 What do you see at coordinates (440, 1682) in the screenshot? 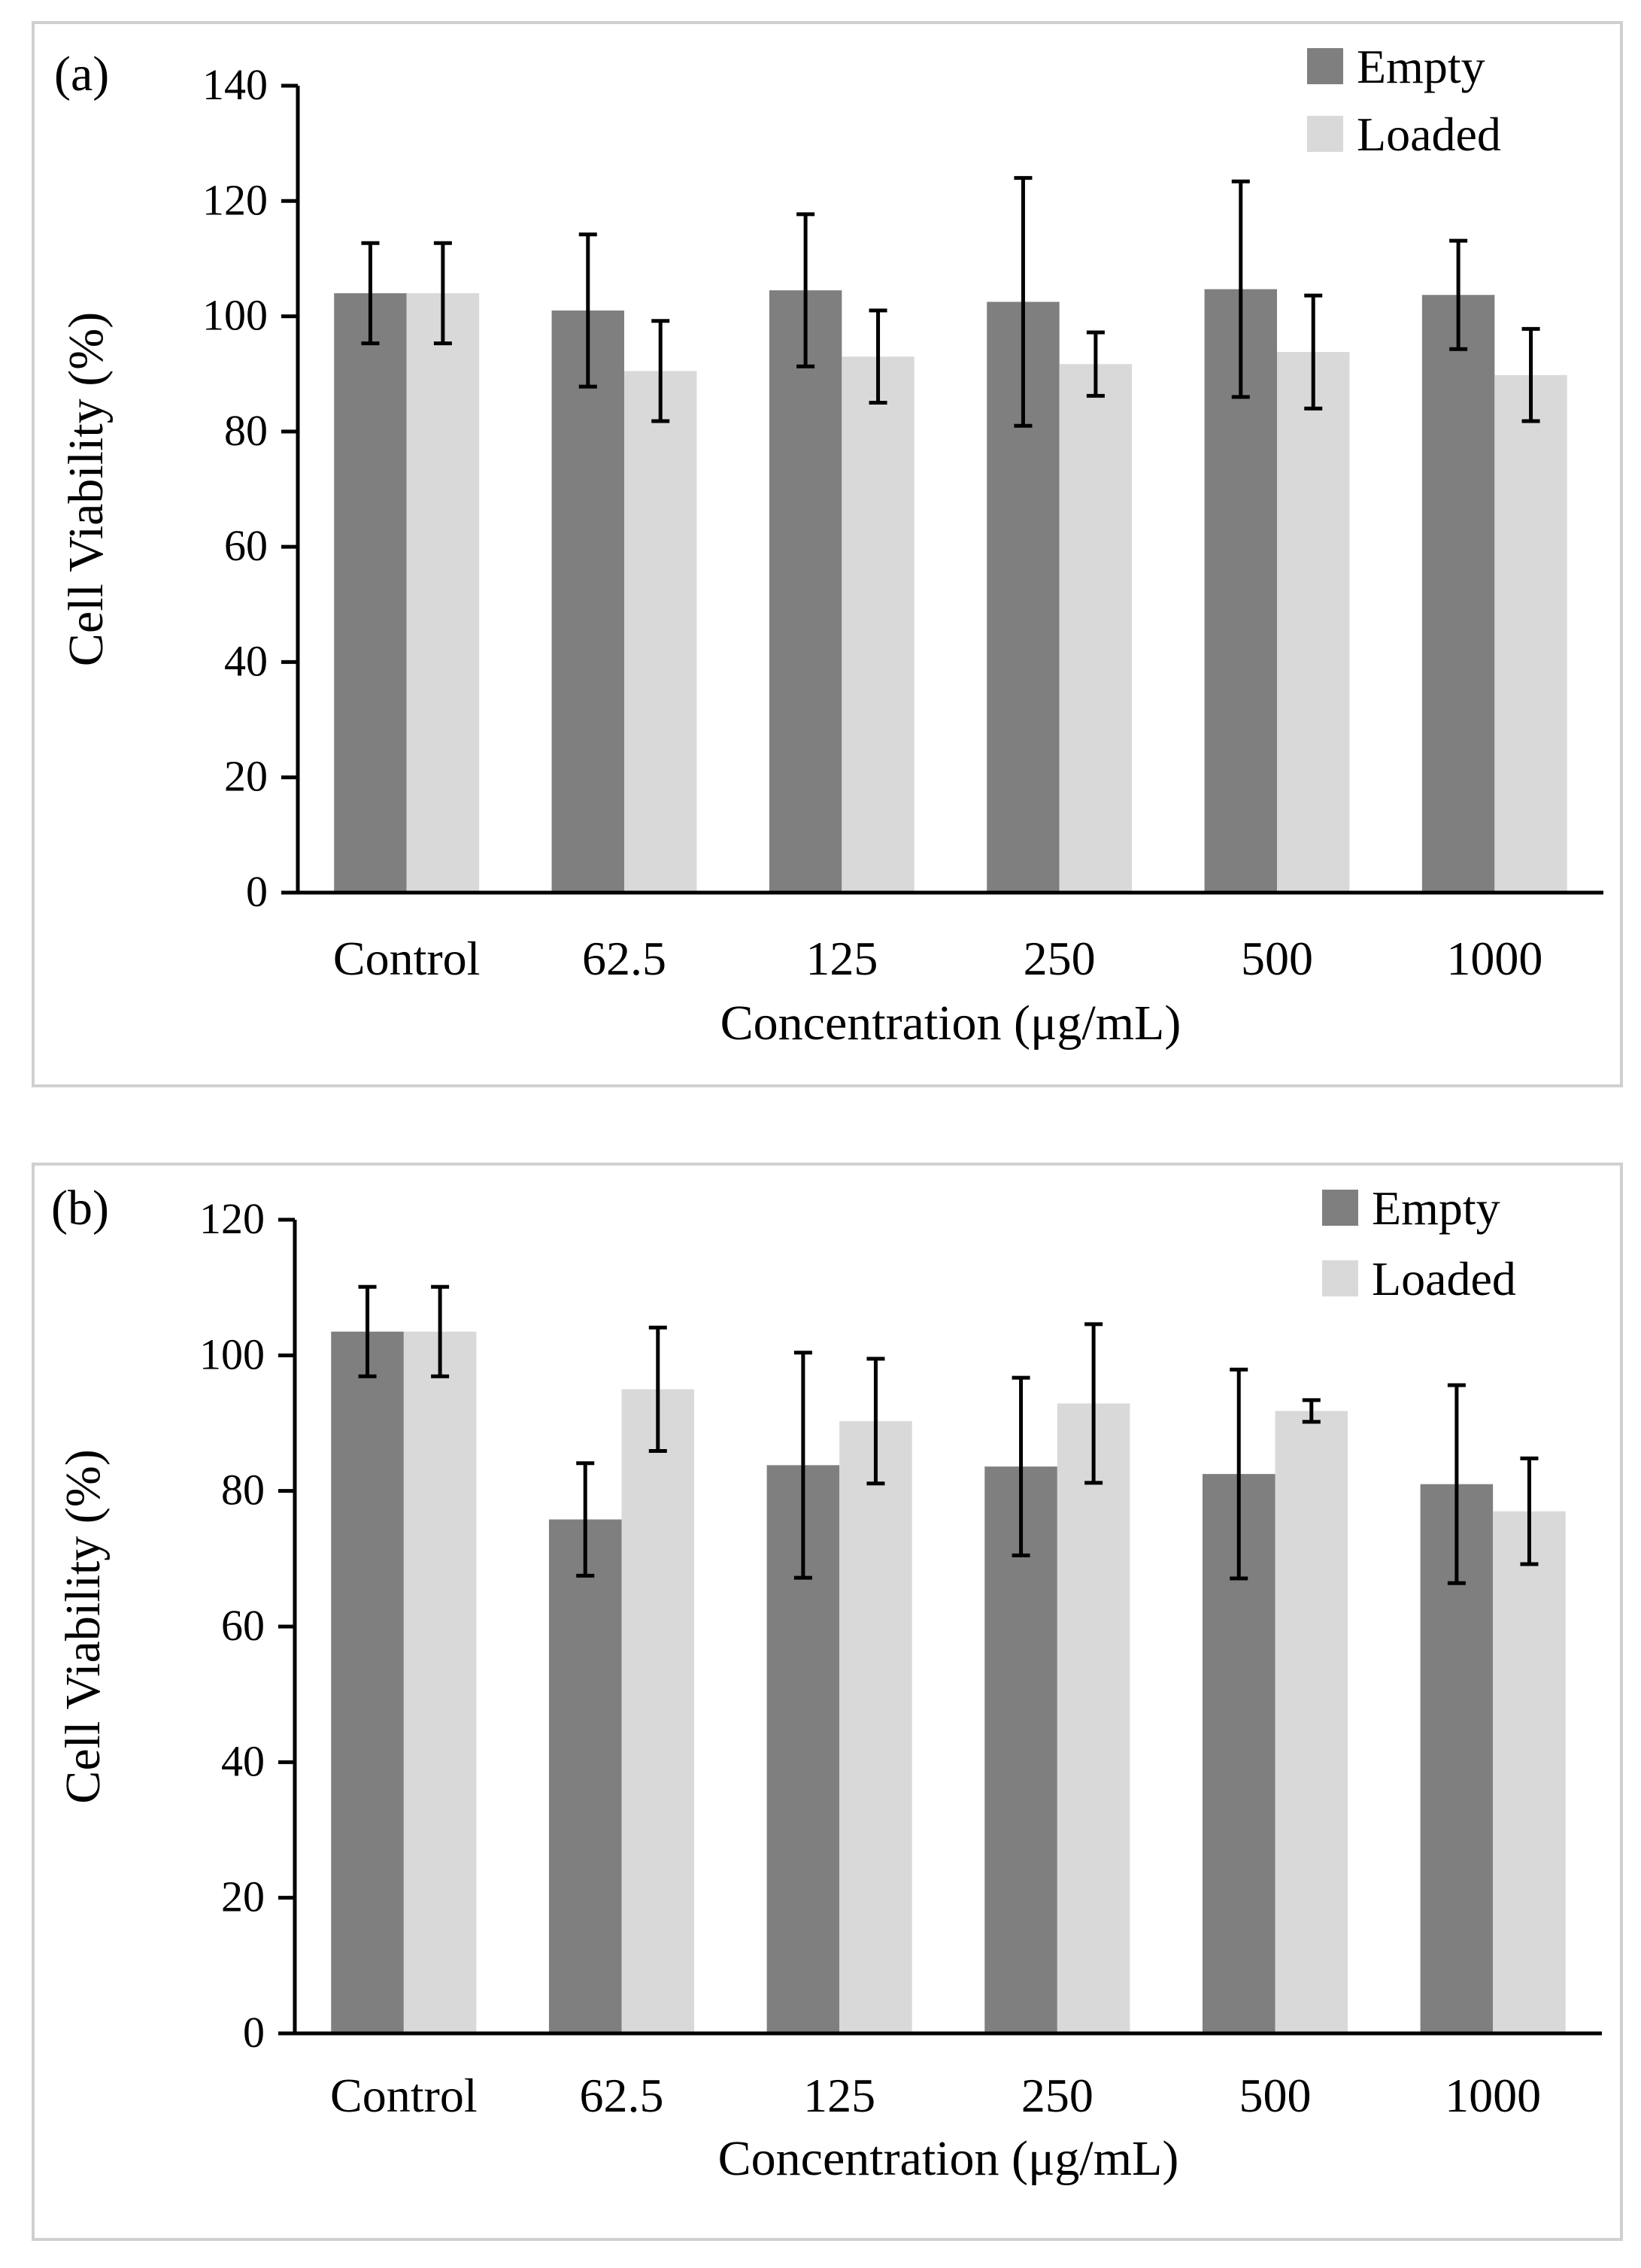
I see `chart-b-bar-loaded-Control` at bounding box center [440, 1682].